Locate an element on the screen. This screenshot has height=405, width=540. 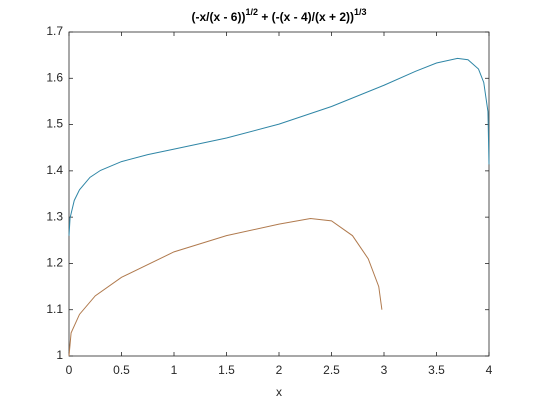
y-tick-label: 1.3 is located at coordinates (54, 216).